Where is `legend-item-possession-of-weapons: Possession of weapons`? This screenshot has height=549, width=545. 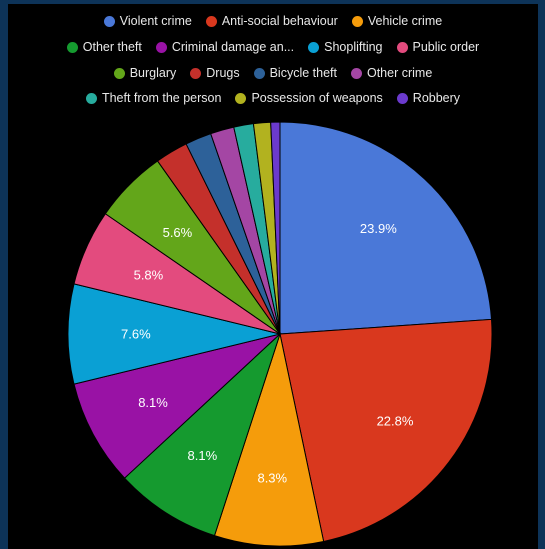 legend-item-possession-of-weapons: Possession of weapons is located at coordinates (309, 98).